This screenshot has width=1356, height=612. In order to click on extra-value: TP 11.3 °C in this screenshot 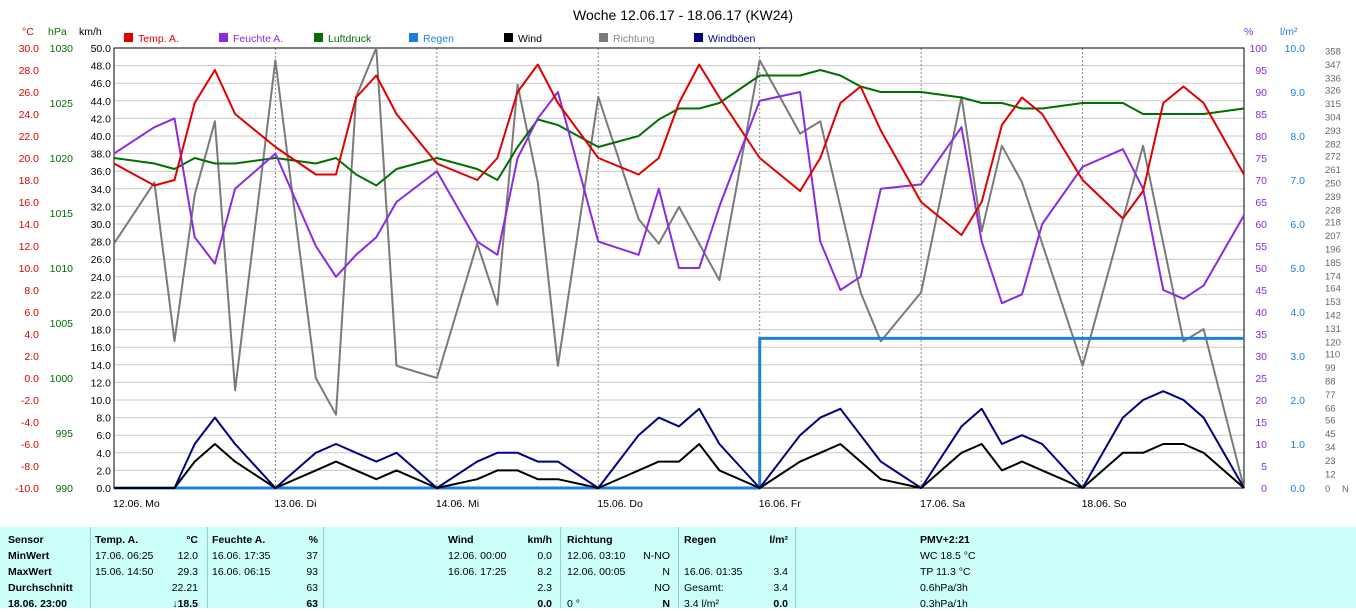, I will do `click(945, 572)`.